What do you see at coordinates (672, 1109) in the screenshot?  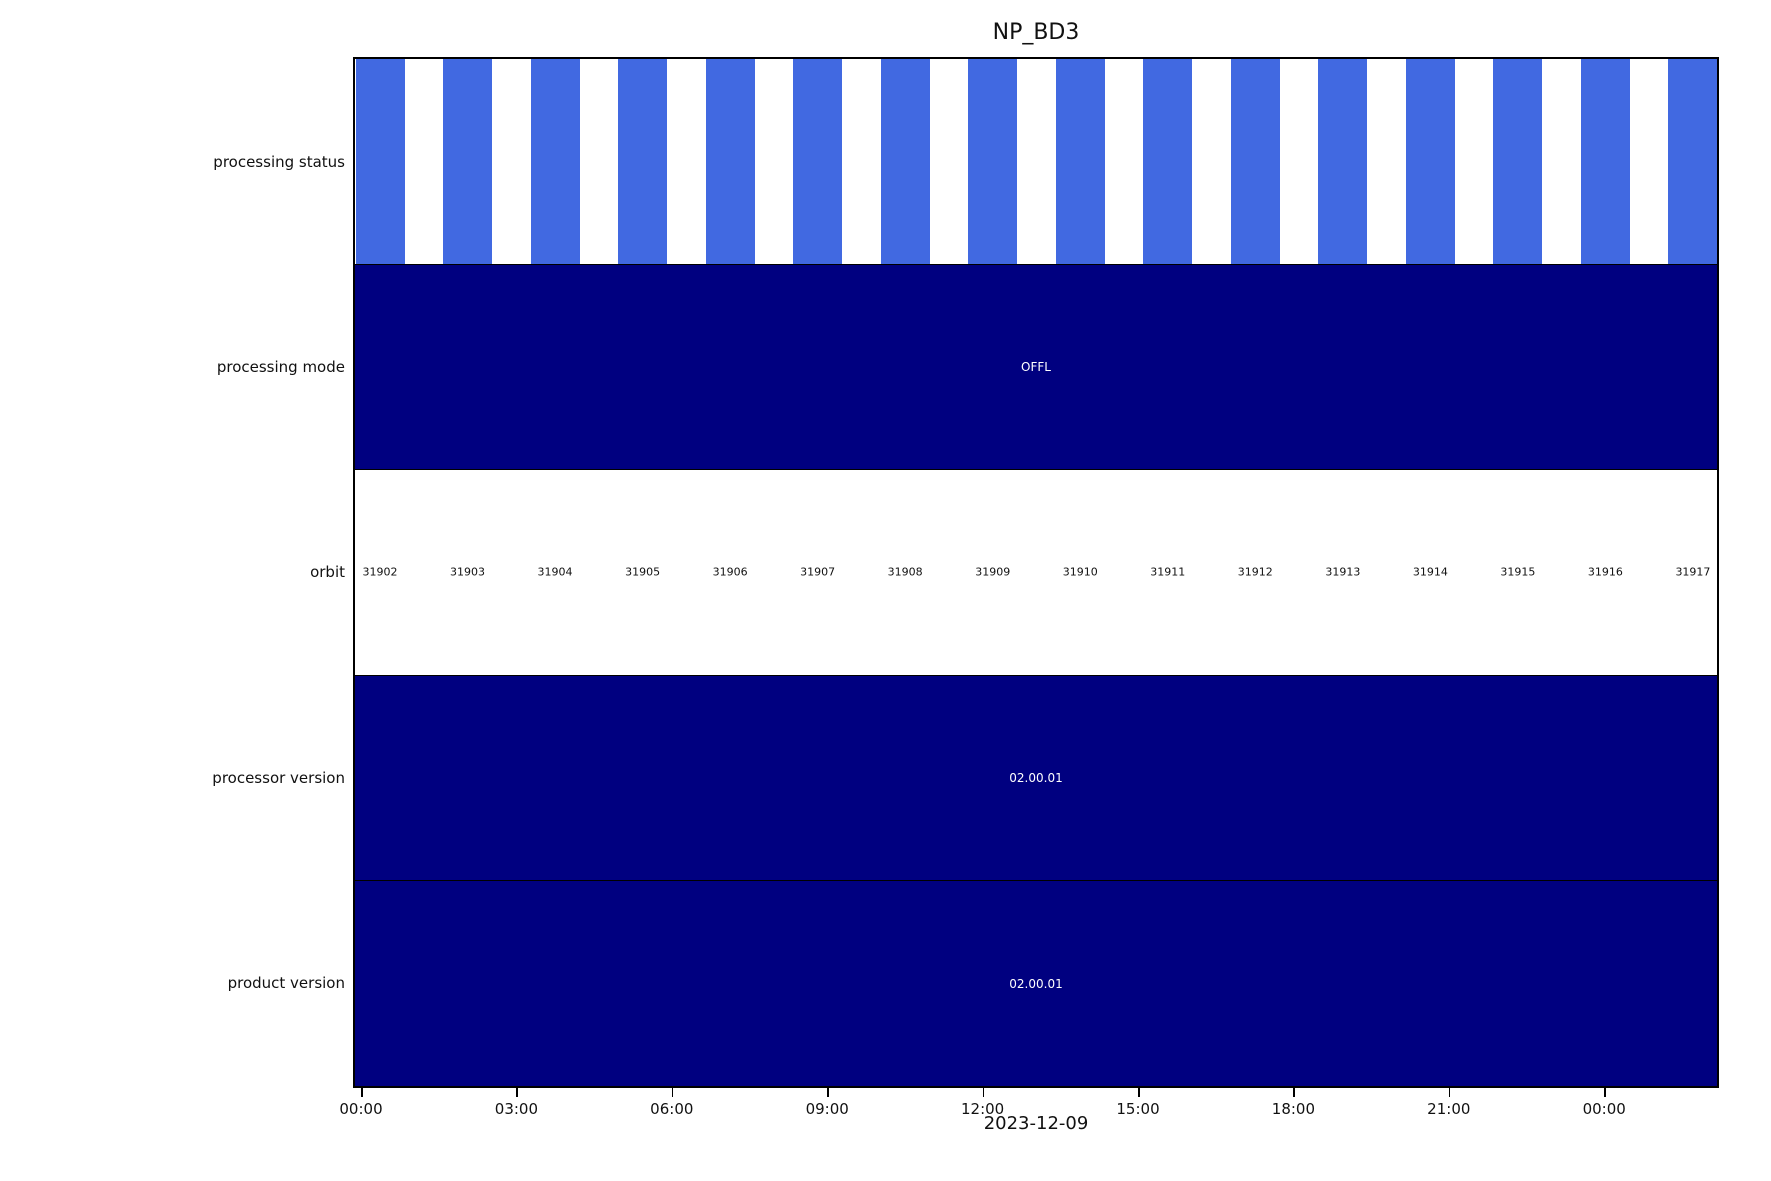 I see `x-axis-tick-label: 06:00` at bounding box center [672, 1109].